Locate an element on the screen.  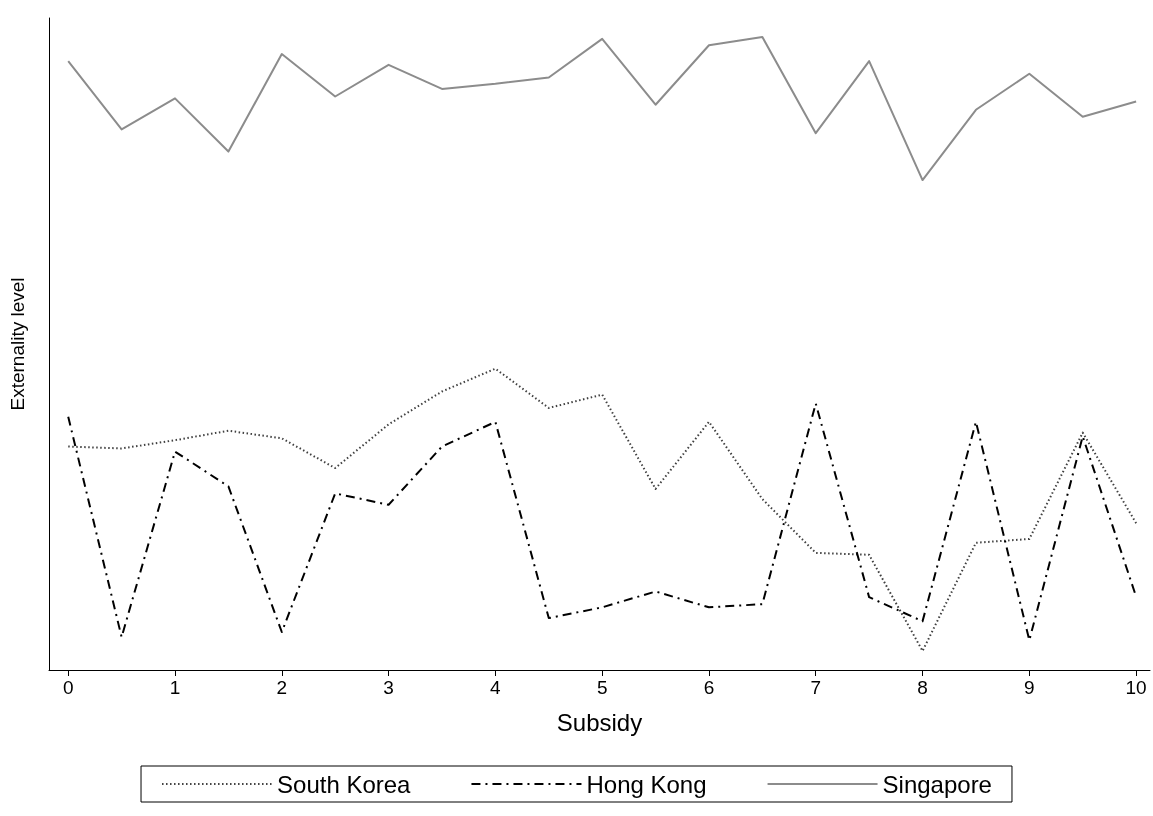
y-axis-title: Externality level is located at coordinates (17, 344).